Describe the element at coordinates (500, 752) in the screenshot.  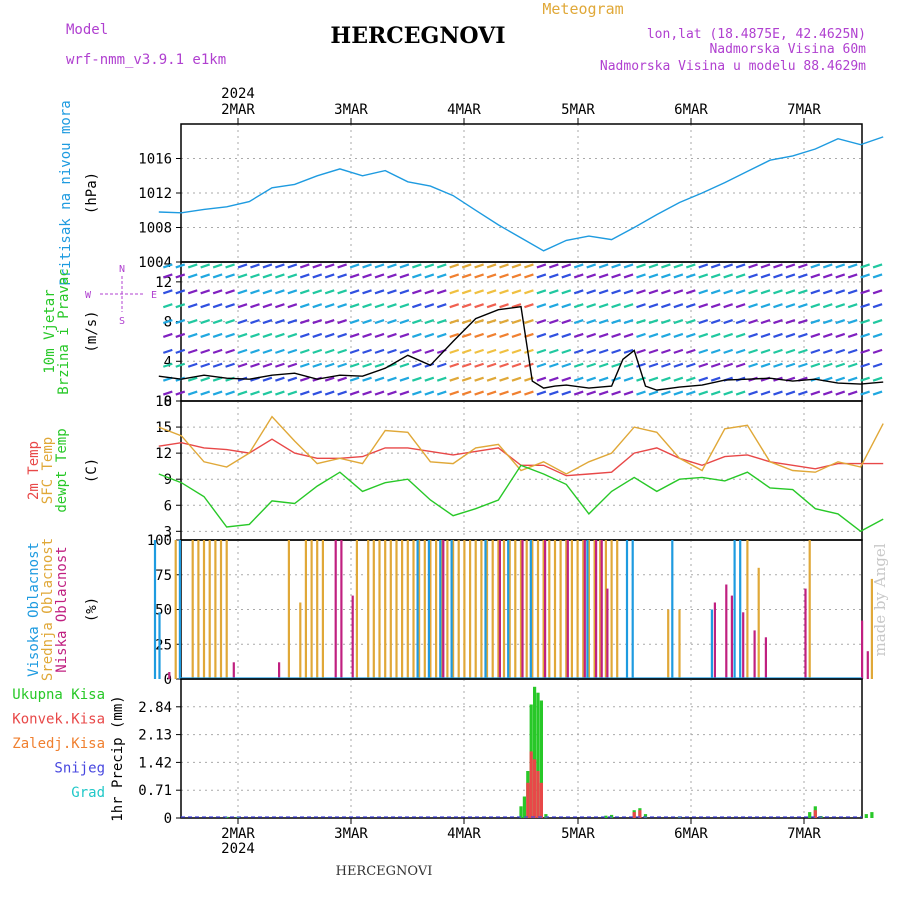
I see `panel-precip: 0 0.71 1.42 2.13 2.84` at that location.